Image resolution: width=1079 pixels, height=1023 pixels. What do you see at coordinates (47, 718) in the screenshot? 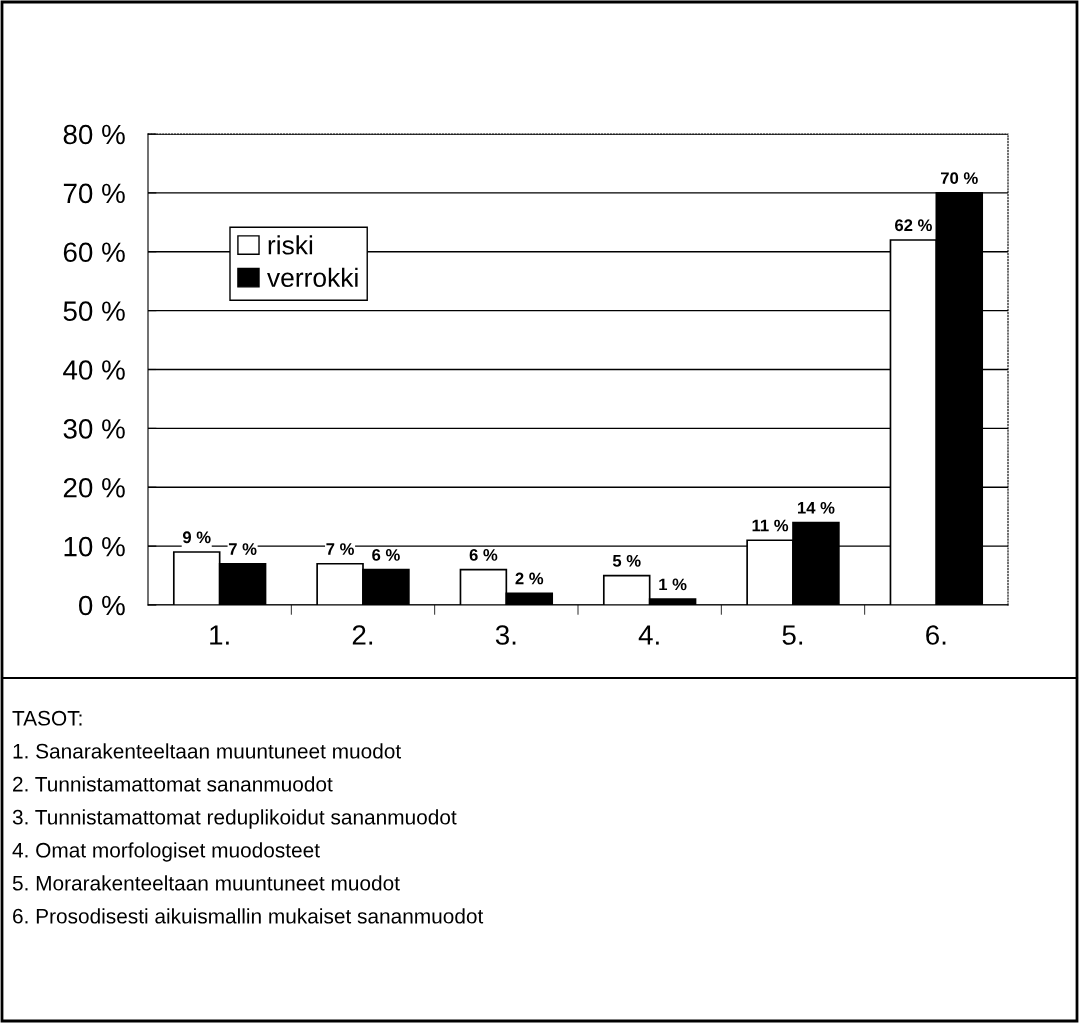
I see `text: TASOT:` at bounding box center [47, 718].